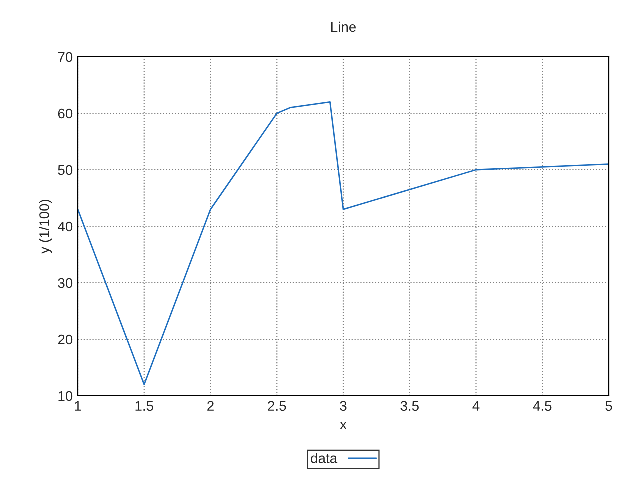  Describe the element at coordinates (65, 227) in the screenshot. I see `y-tick-label: 40` at that location.